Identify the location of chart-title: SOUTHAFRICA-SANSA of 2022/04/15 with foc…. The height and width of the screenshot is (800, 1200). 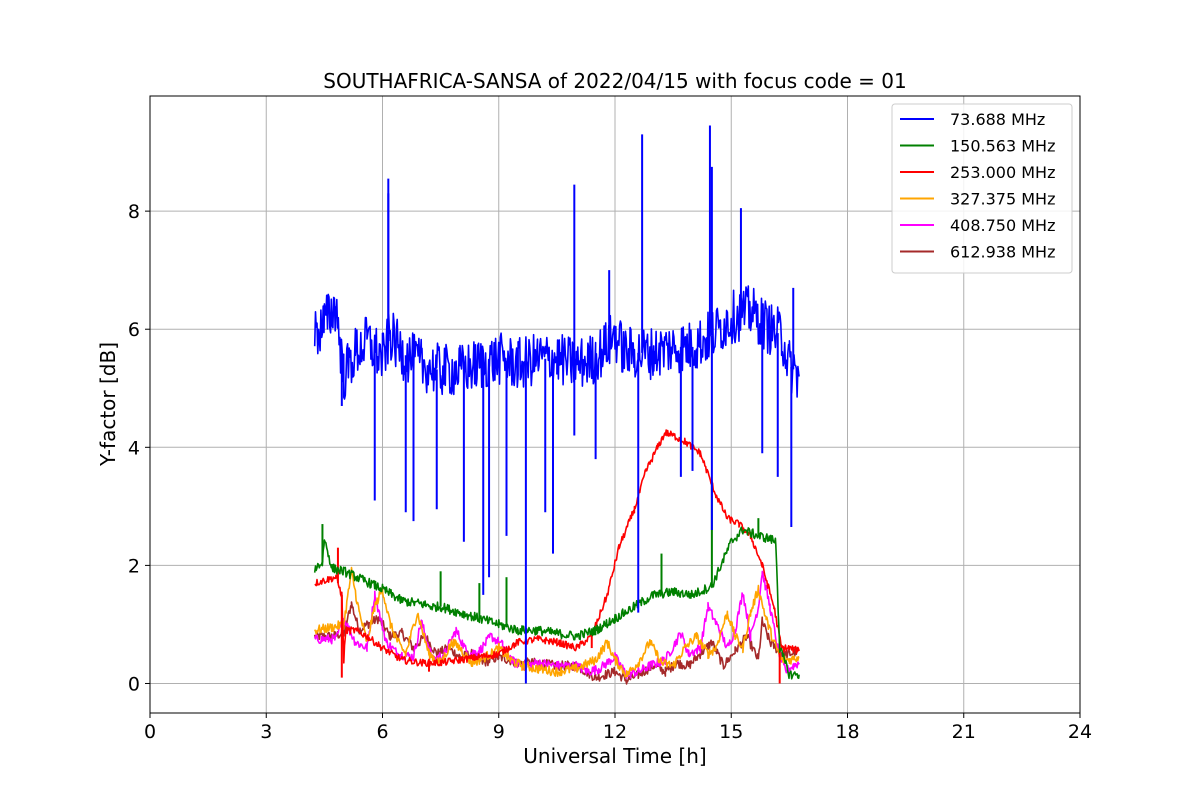
(615, 81).